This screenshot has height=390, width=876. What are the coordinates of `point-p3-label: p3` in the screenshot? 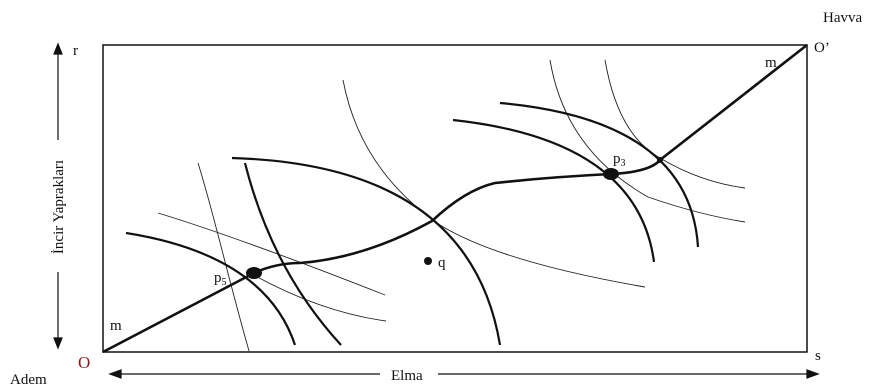 It's located at (619, 160).